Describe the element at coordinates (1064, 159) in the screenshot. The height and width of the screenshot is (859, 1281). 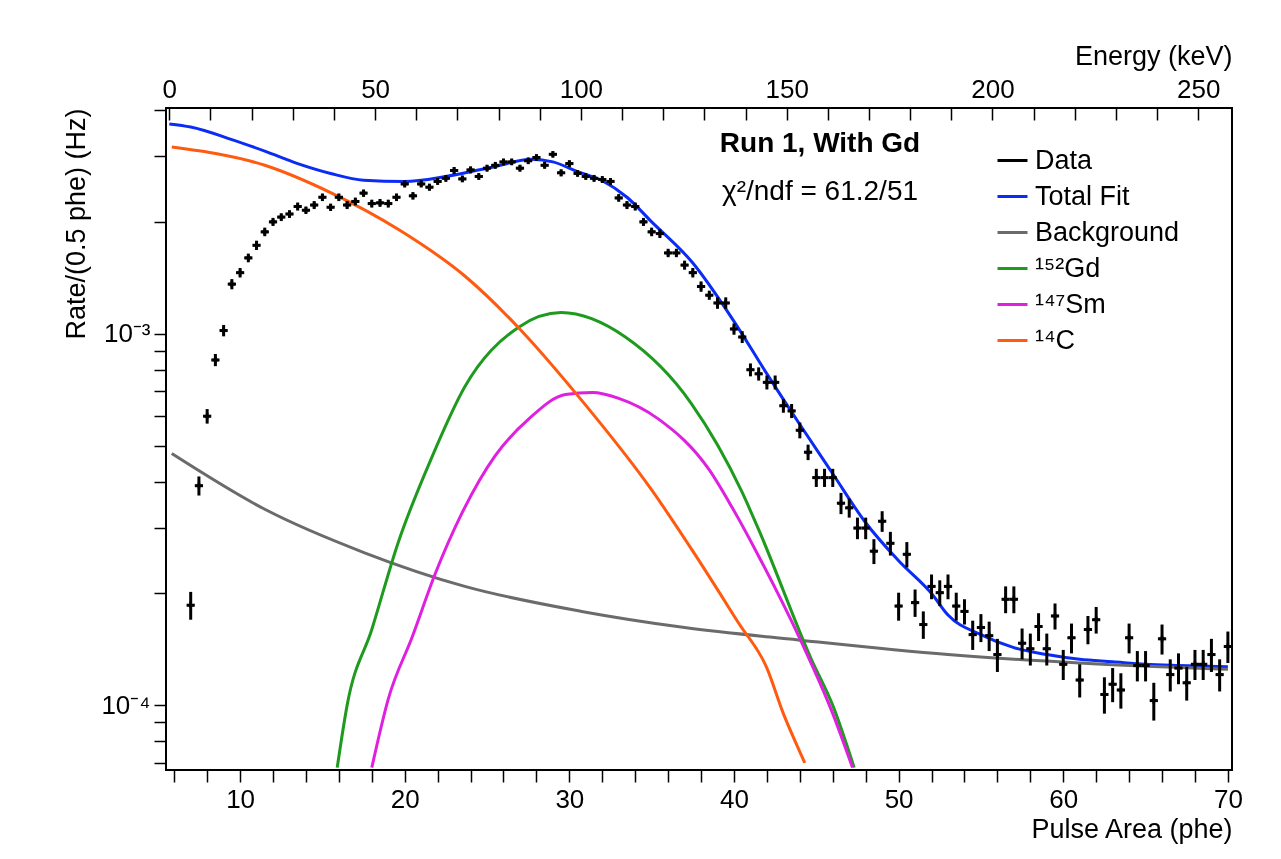
I see `legend-label: Data` at that location.